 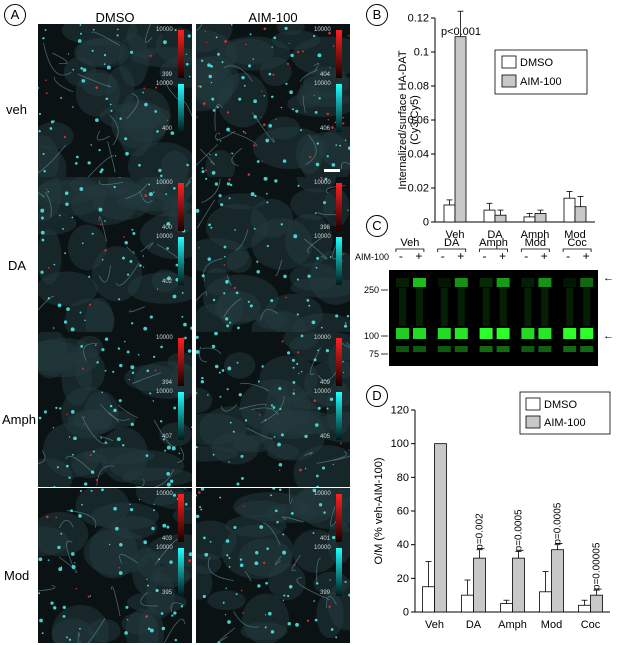 What do you see at coordinates (565, 423) in the screenshot?
I see `legend-label: AIM-100` at bounding box center [565, 423].